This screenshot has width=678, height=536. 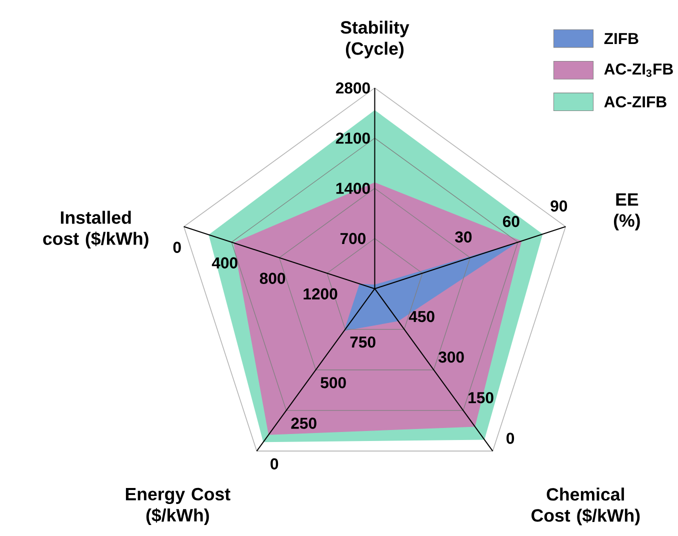 I want to click on spoke-label: Installed cost ($/kWh), so click(x=95, y=229).